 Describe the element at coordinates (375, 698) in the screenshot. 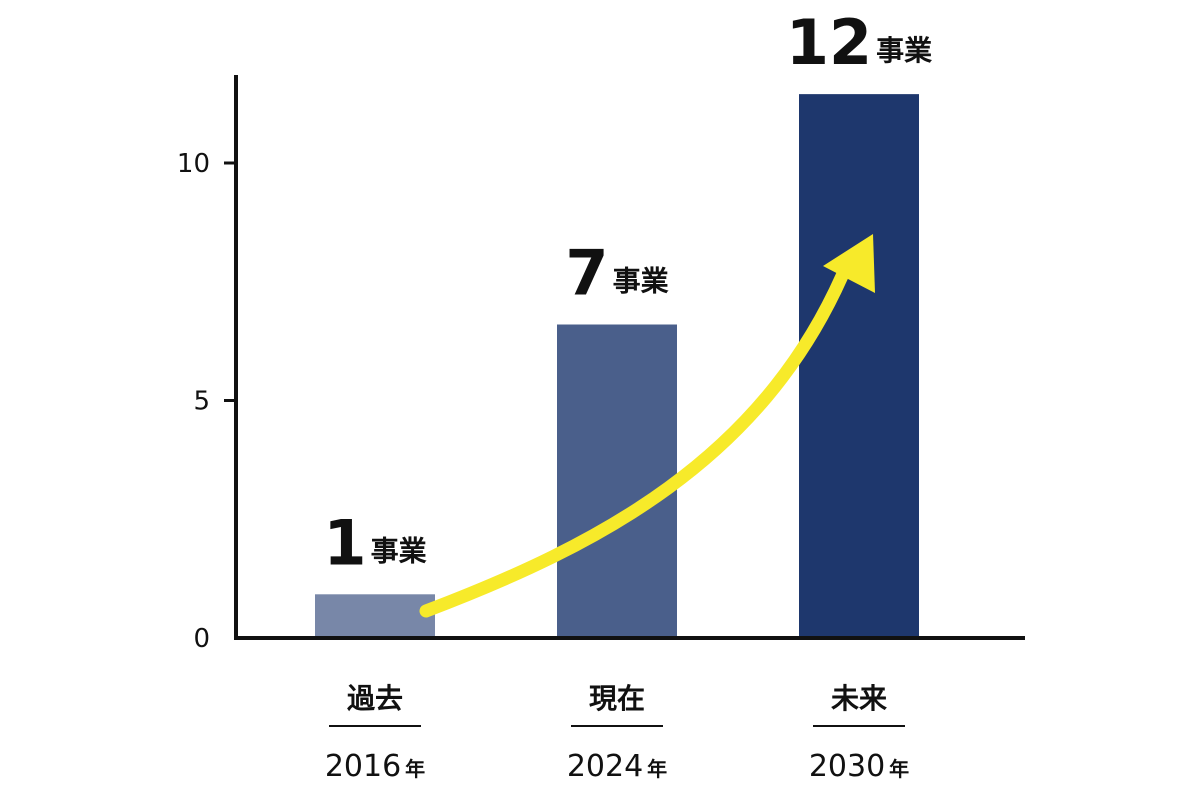

I see `category-label: 過去` at that location.